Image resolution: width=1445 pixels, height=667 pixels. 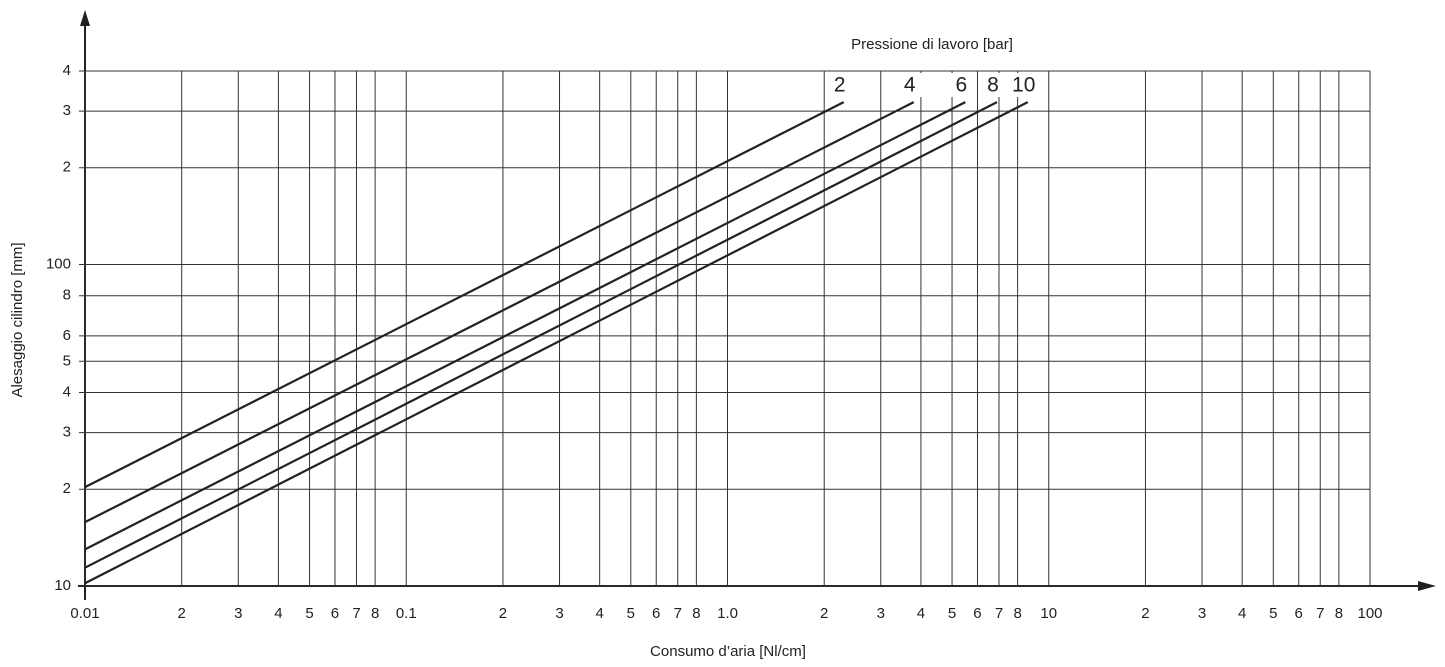 What do you see at coordinates (932, 44) in the screenshot?
I see `chart-title: Pressione di lavoro [bar]` at bounding box center [932, 44].